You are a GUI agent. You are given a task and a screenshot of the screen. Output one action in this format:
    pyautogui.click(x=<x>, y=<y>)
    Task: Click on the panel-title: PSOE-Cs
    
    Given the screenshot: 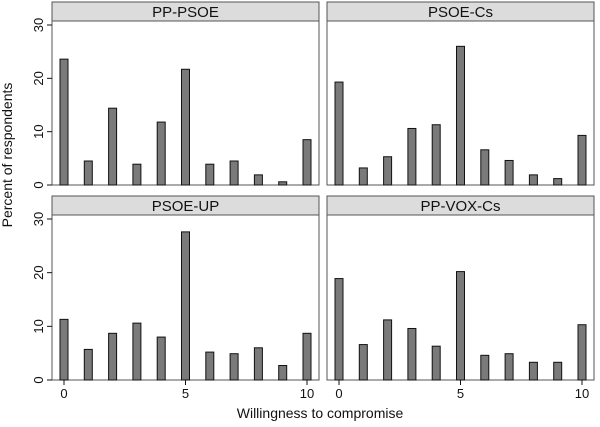 What is the action you would take?
    pyautogui.click(x=460, y=12)
    